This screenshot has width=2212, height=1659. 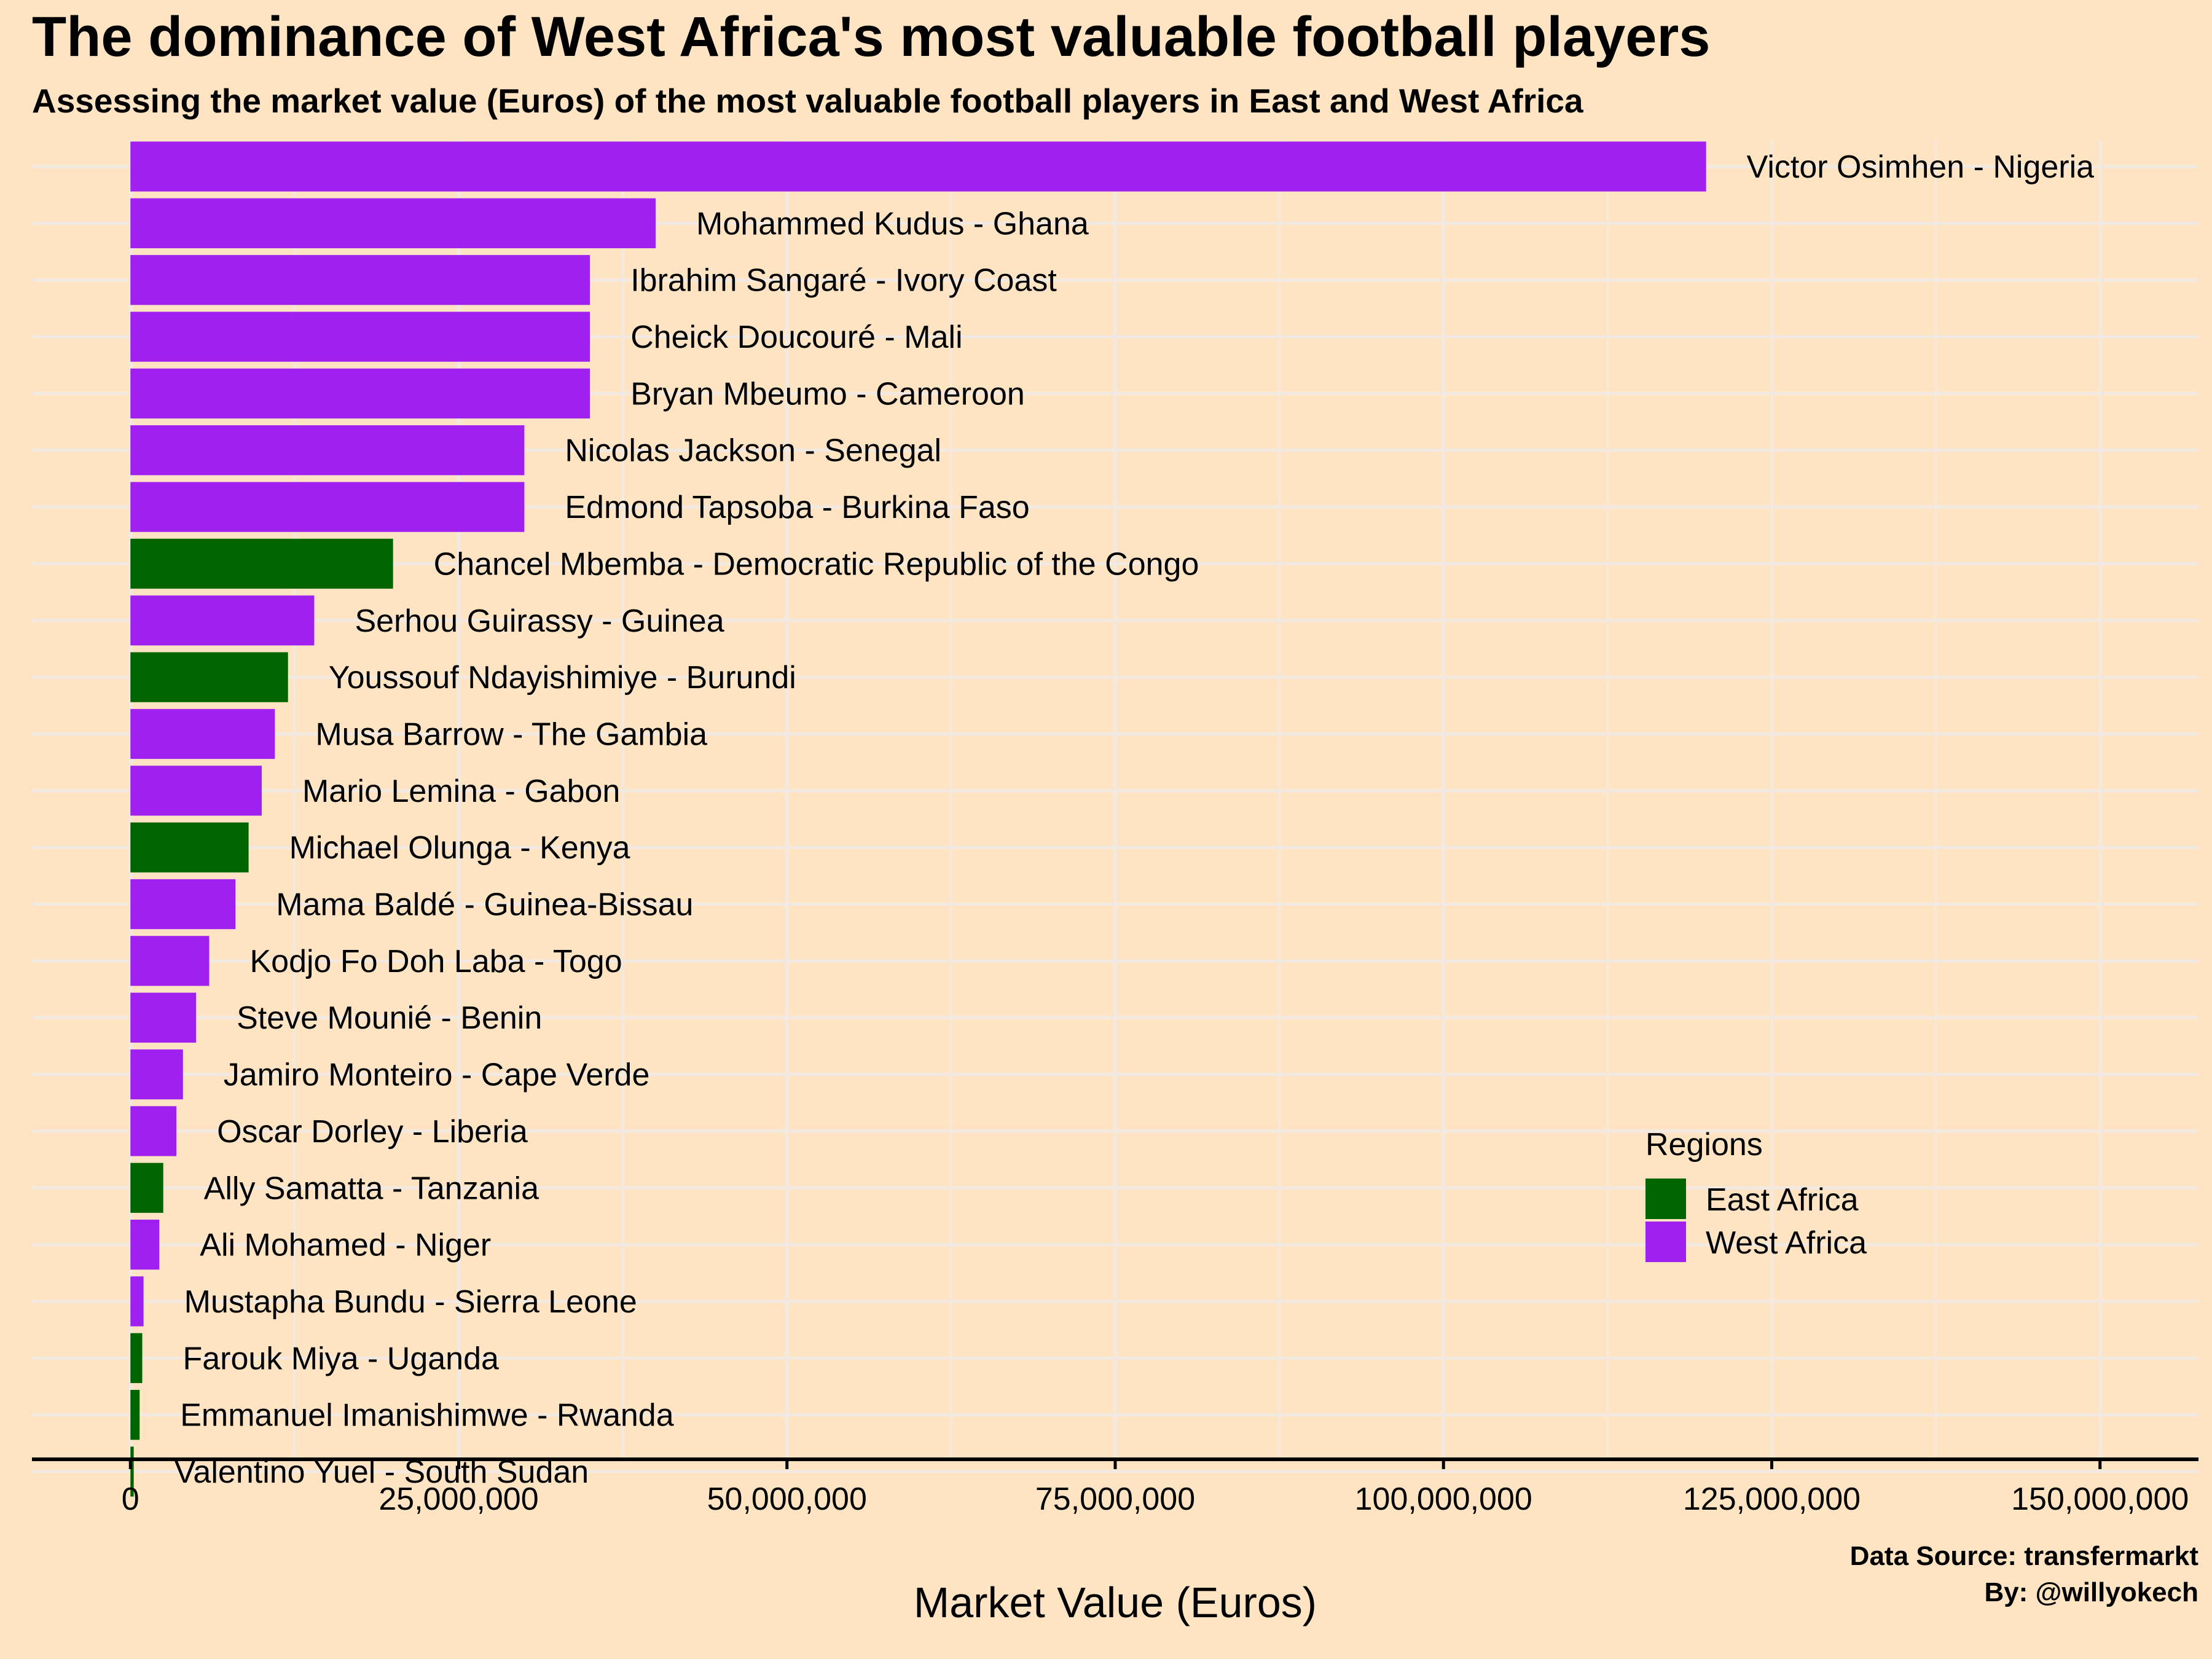 What do you see at coordinates (787, 1499) in the screenshot?
I see `x-tick-label: 50,000,000` at bounding box center [787, 1499].